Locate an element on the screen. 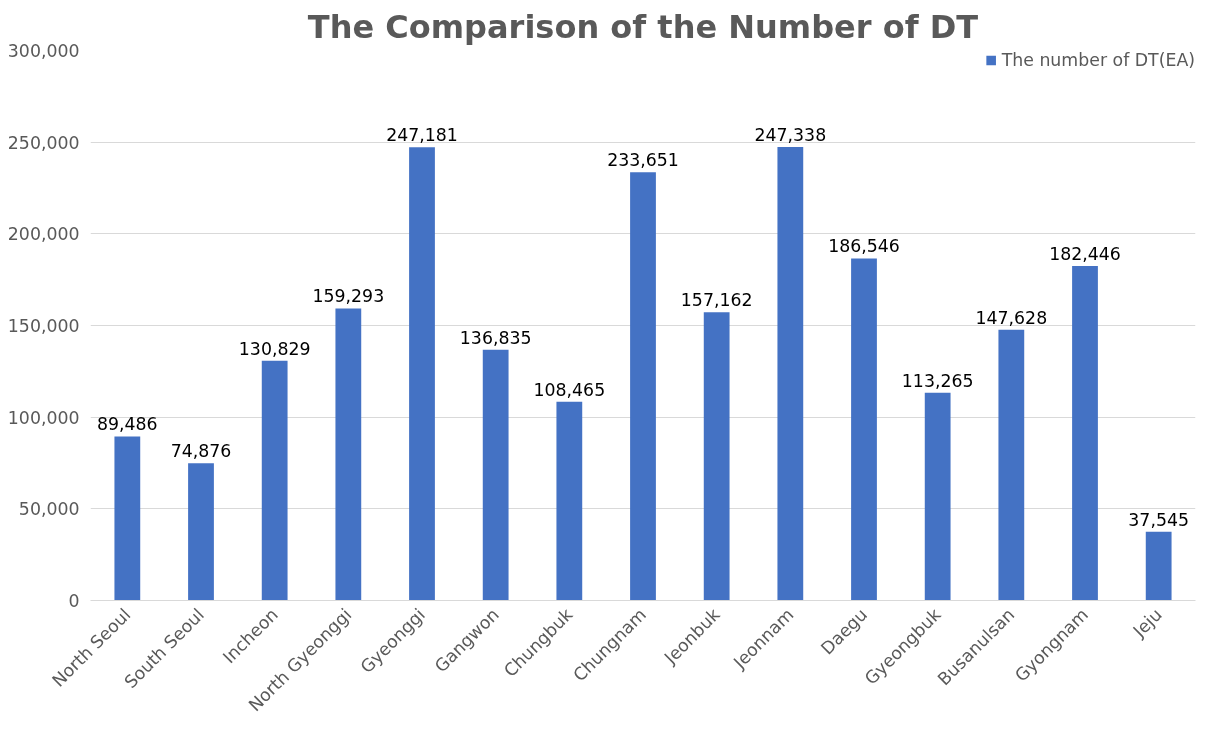 The image size is (1217, 731). y-tick-label: 200,000 is located at coordinates (43, 234).